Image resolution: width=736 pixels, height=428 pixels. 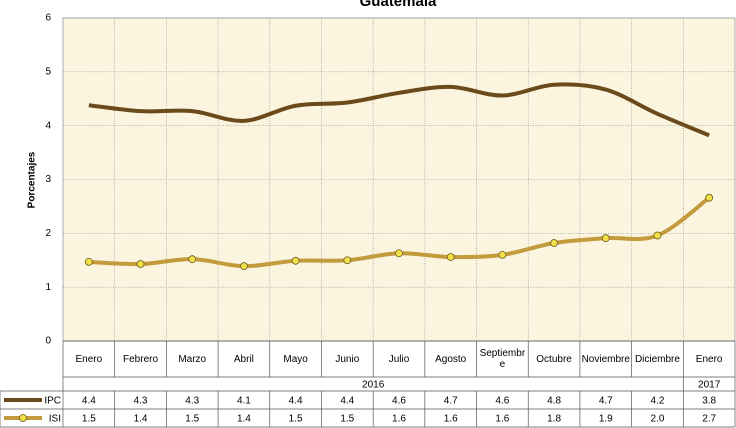 What do you see at coordinates (52, 401) in the screenshot?
I see `legend-label: IPC` at bounding box center [52, 401].